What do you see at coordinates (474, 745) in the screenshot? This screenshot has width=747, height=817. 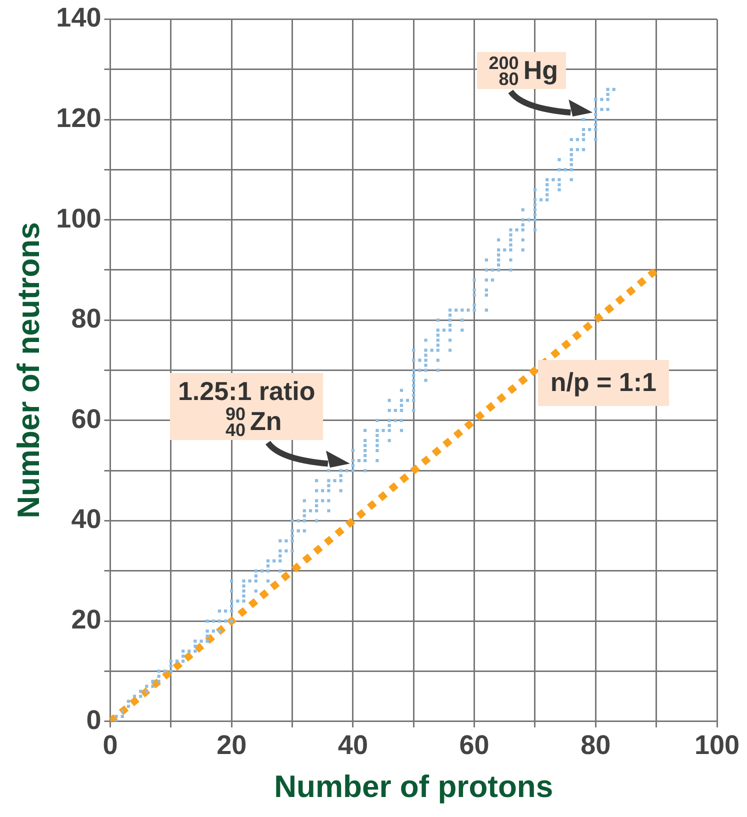 I see `x-tick-label: 60` at bounding box center [474, 745].